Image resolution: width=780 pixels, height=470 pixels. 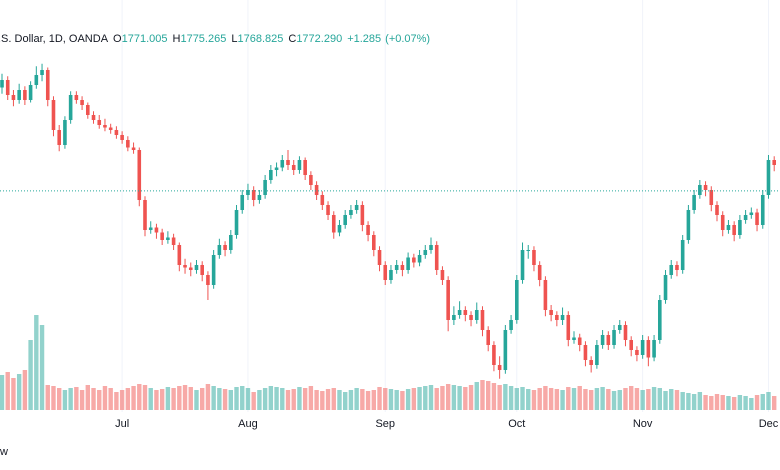 I want to click on ohlc-prefix: H, so click(x=177, y=39).